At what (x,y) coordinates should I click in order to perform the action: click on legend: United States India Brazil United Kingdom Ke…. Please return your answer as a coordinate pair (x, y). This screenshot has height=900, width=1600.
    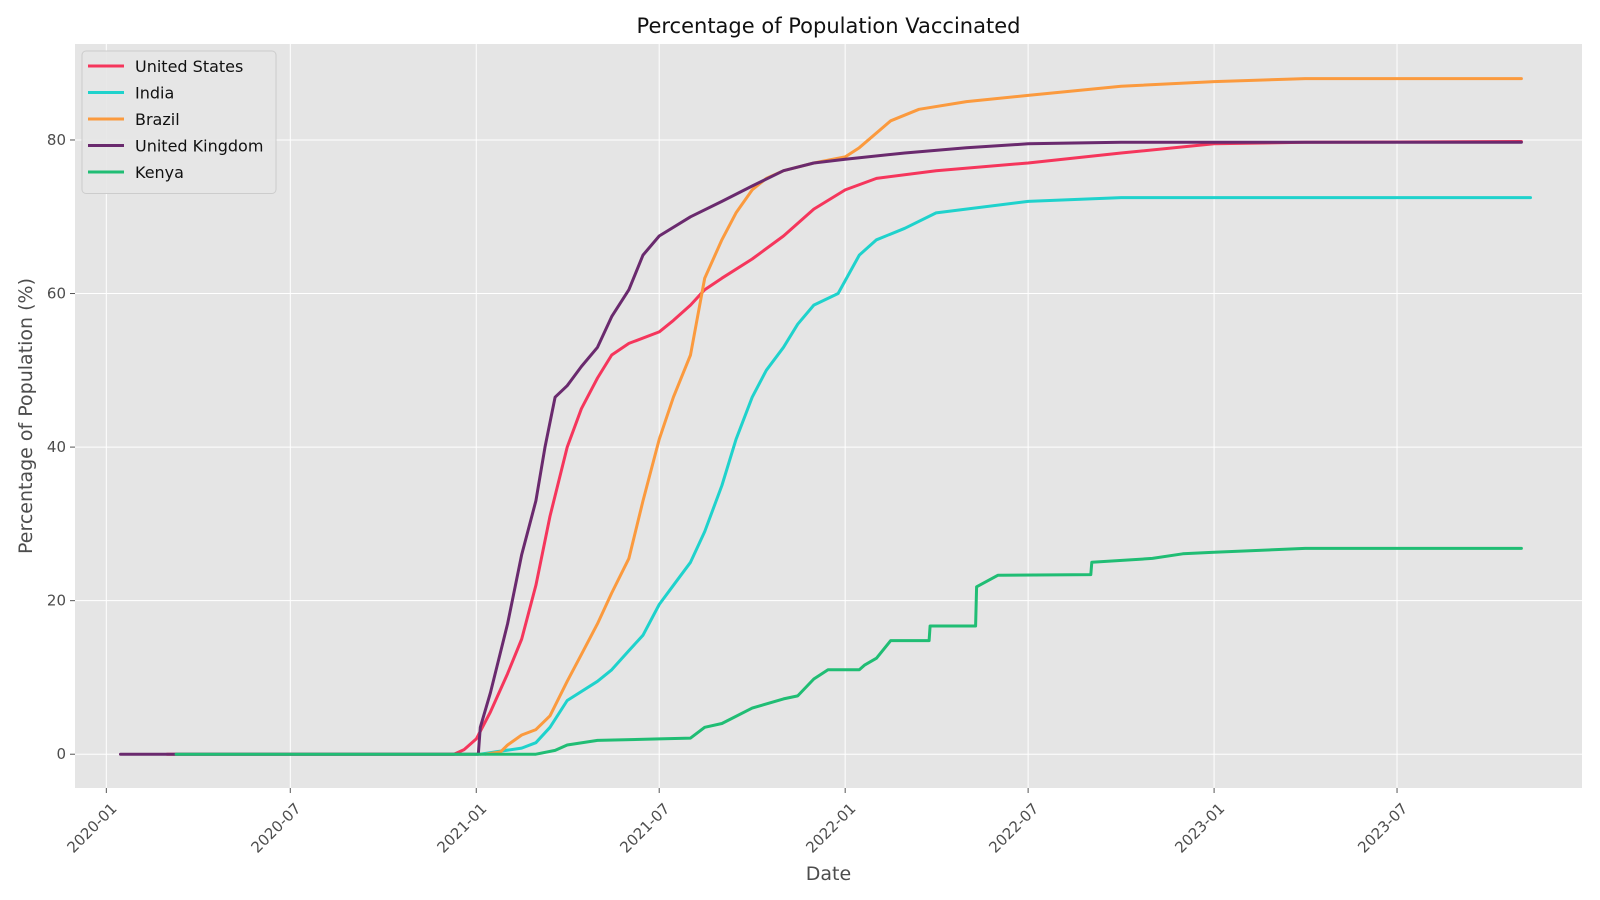
    Looking at the image, I should click on (179, 122).